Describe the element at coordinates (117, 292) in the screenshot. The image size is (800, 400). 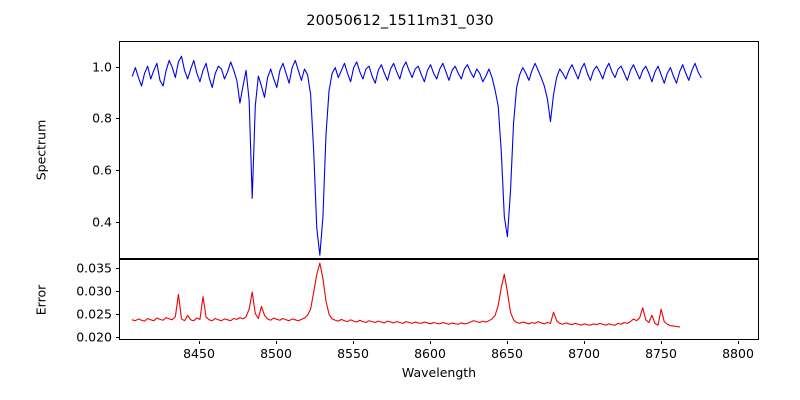
I see `error-ytickmark-0.030` at that location.